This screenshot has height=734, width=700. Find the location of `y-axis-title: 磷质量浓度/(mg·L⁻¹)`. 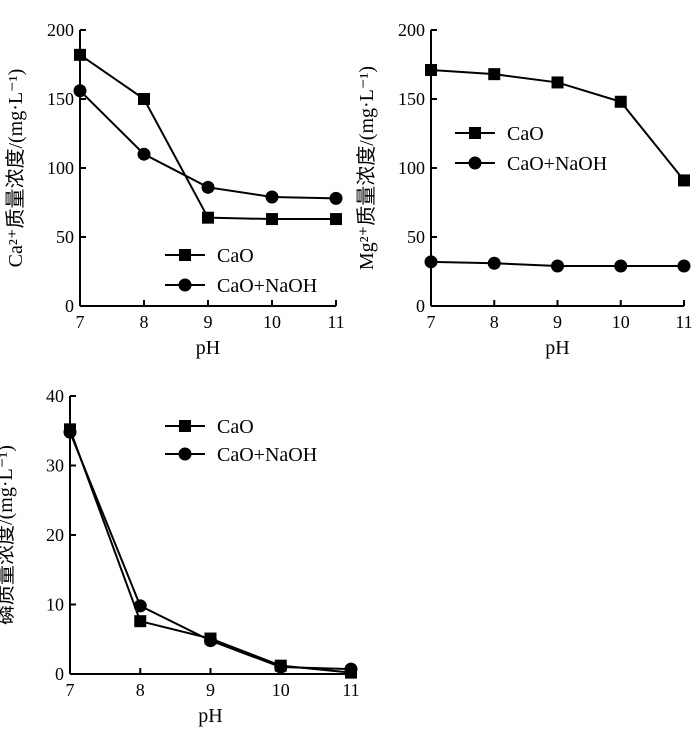

y-axis-title: 磷质量浓度/(mg·L⁻¹) is located at coordinates (8, 535).